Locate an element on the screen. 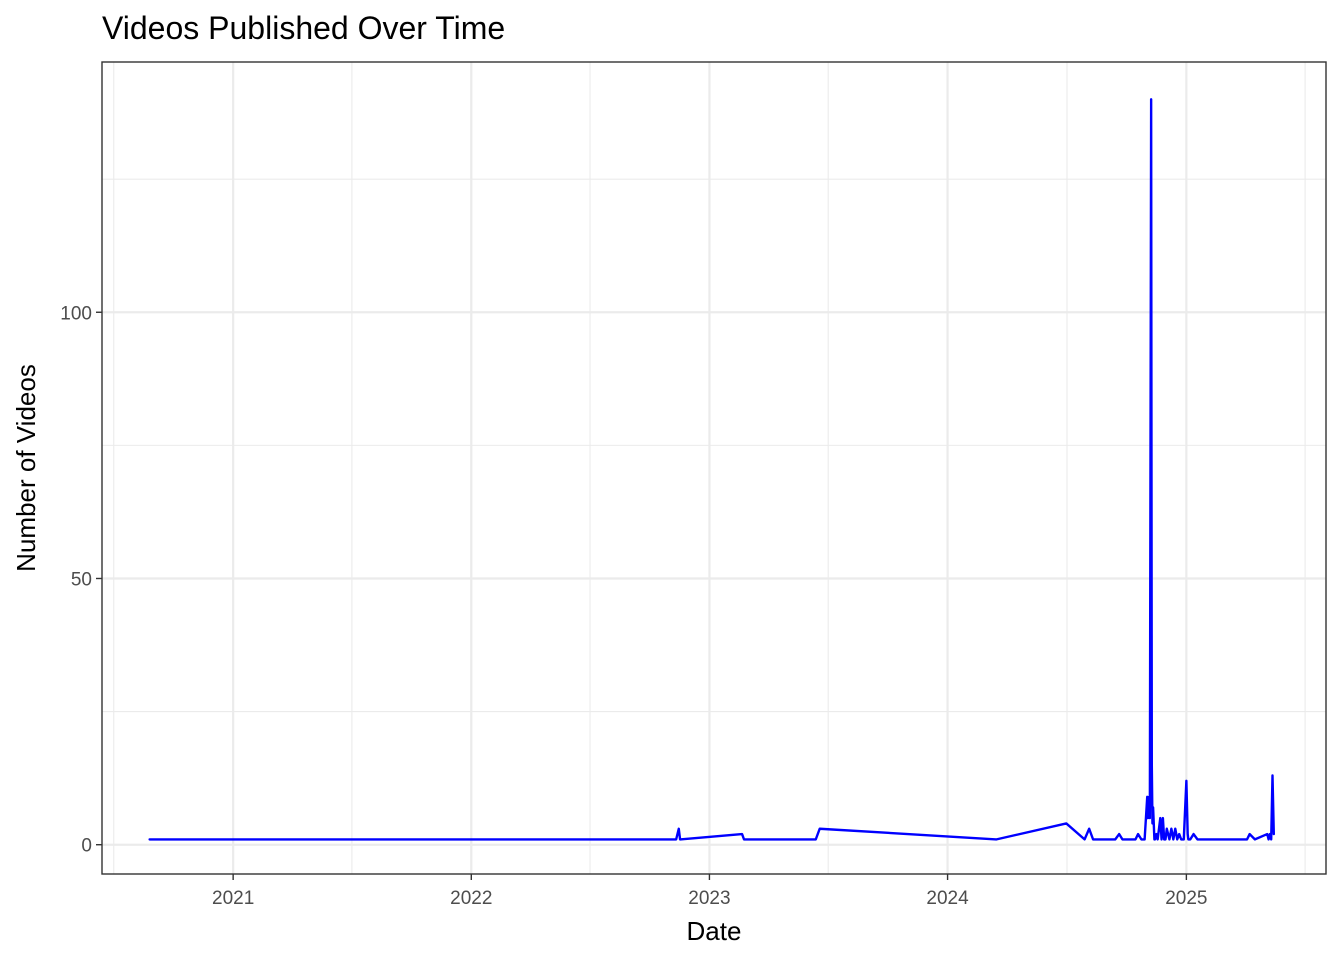  x-axis: 2021 2022 2023 2024 2025 is located at coordinates (710, 891).